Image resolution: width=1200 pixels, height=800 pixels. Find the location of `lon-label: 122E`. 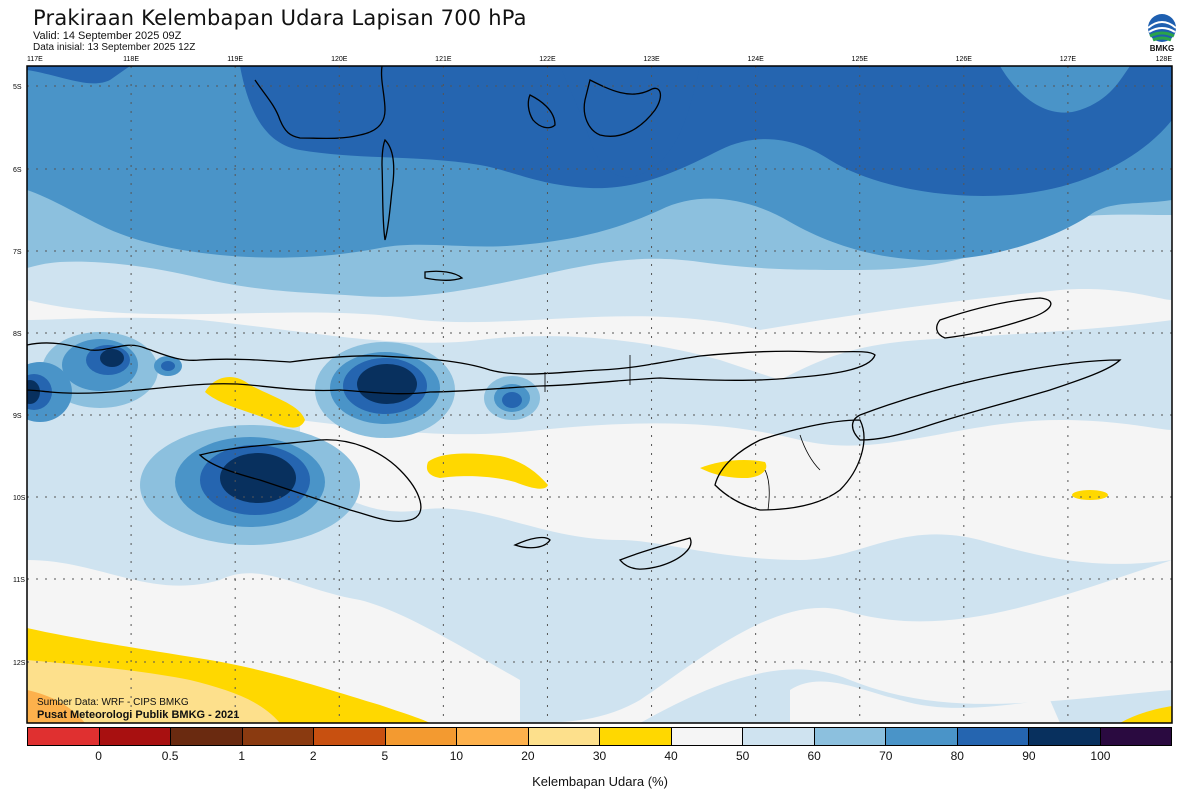

lon-label: 122E is located at coordinates (547, 59).